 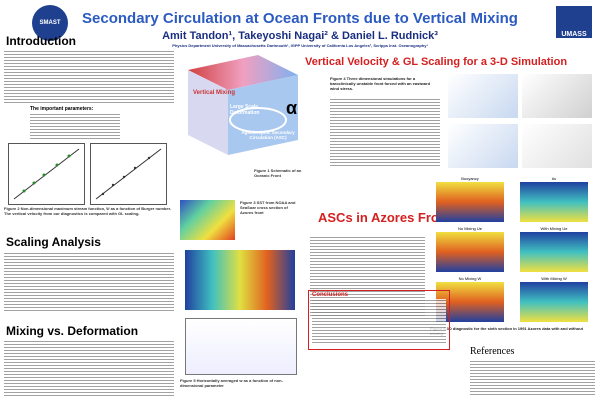 I want to click on section-heading: Introduction, so click(x=41, y=41).